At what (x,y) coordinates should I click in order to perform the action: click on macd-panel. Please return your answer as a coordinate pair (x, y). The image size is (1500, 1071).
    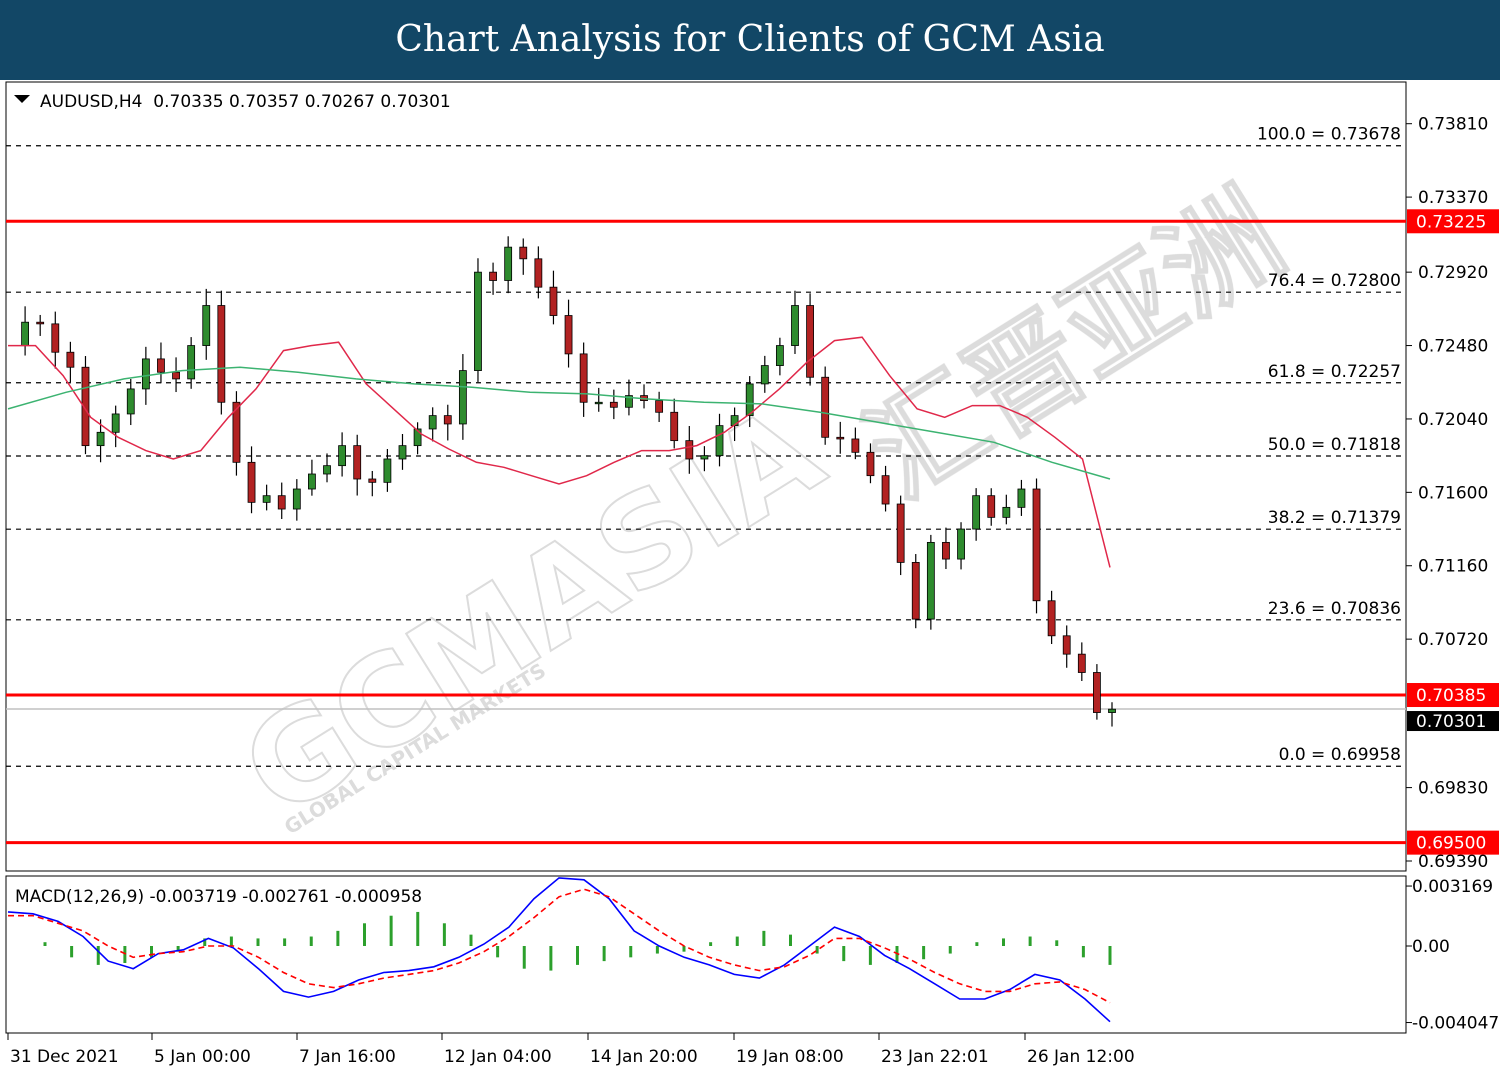
    Looking at the image, I should click on (706, 954).